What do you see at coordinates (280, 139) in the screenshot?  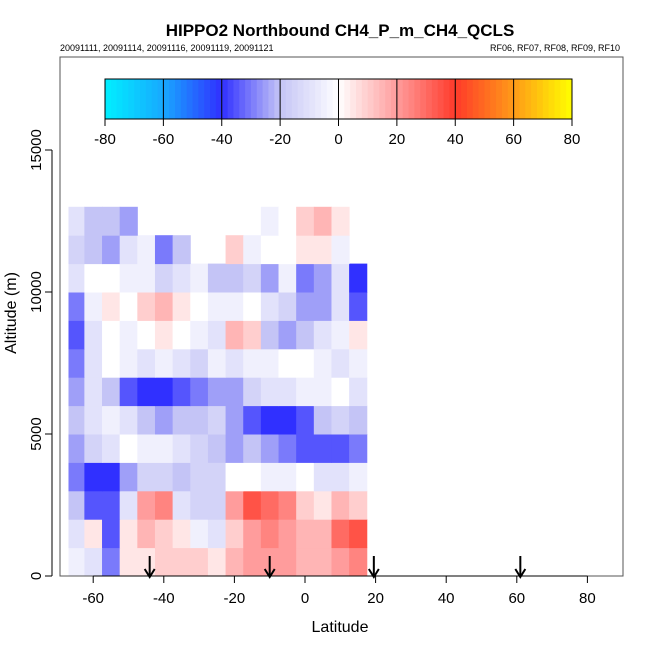 I see `colorbar-tick-label: -20` at bounding box center [280, 139].